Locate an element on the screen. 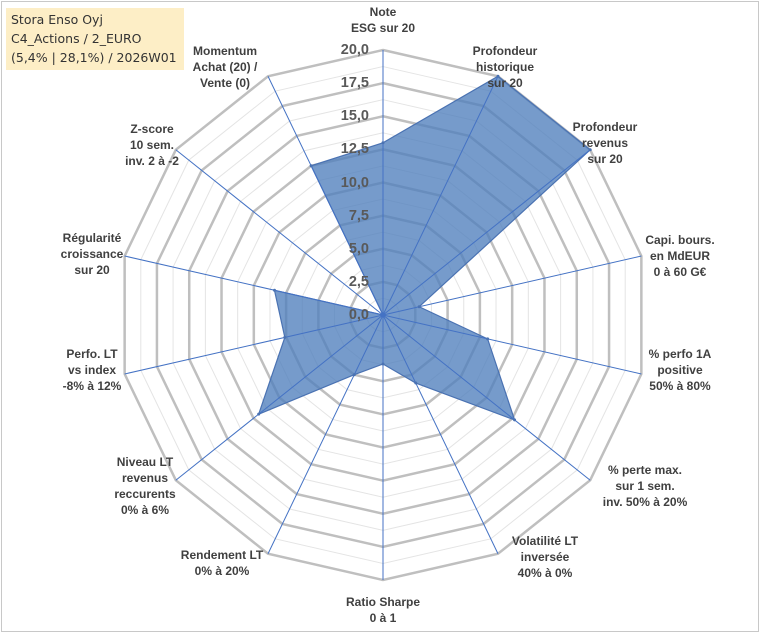 Image resolution: width=760 pixels, height=633 pixels. axis-label-line: vs index is located at coordinates (92, 370).